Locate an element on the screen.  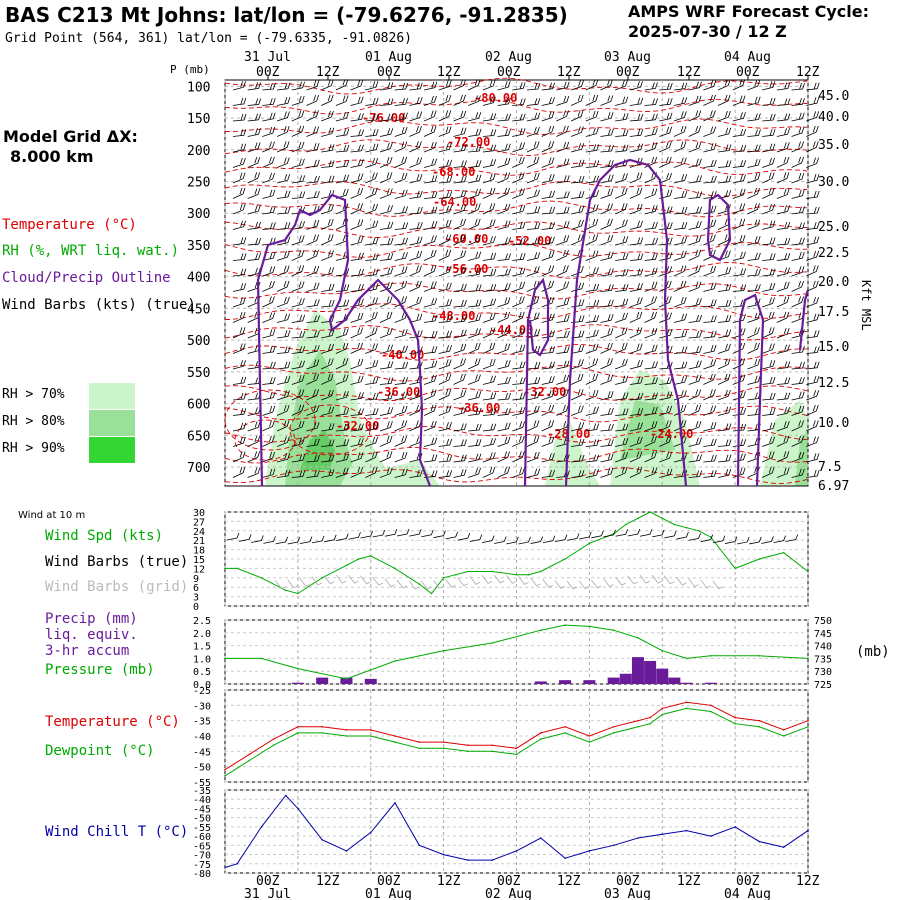
pressure-tick-label: 450 is located at coordinates (198, 309).